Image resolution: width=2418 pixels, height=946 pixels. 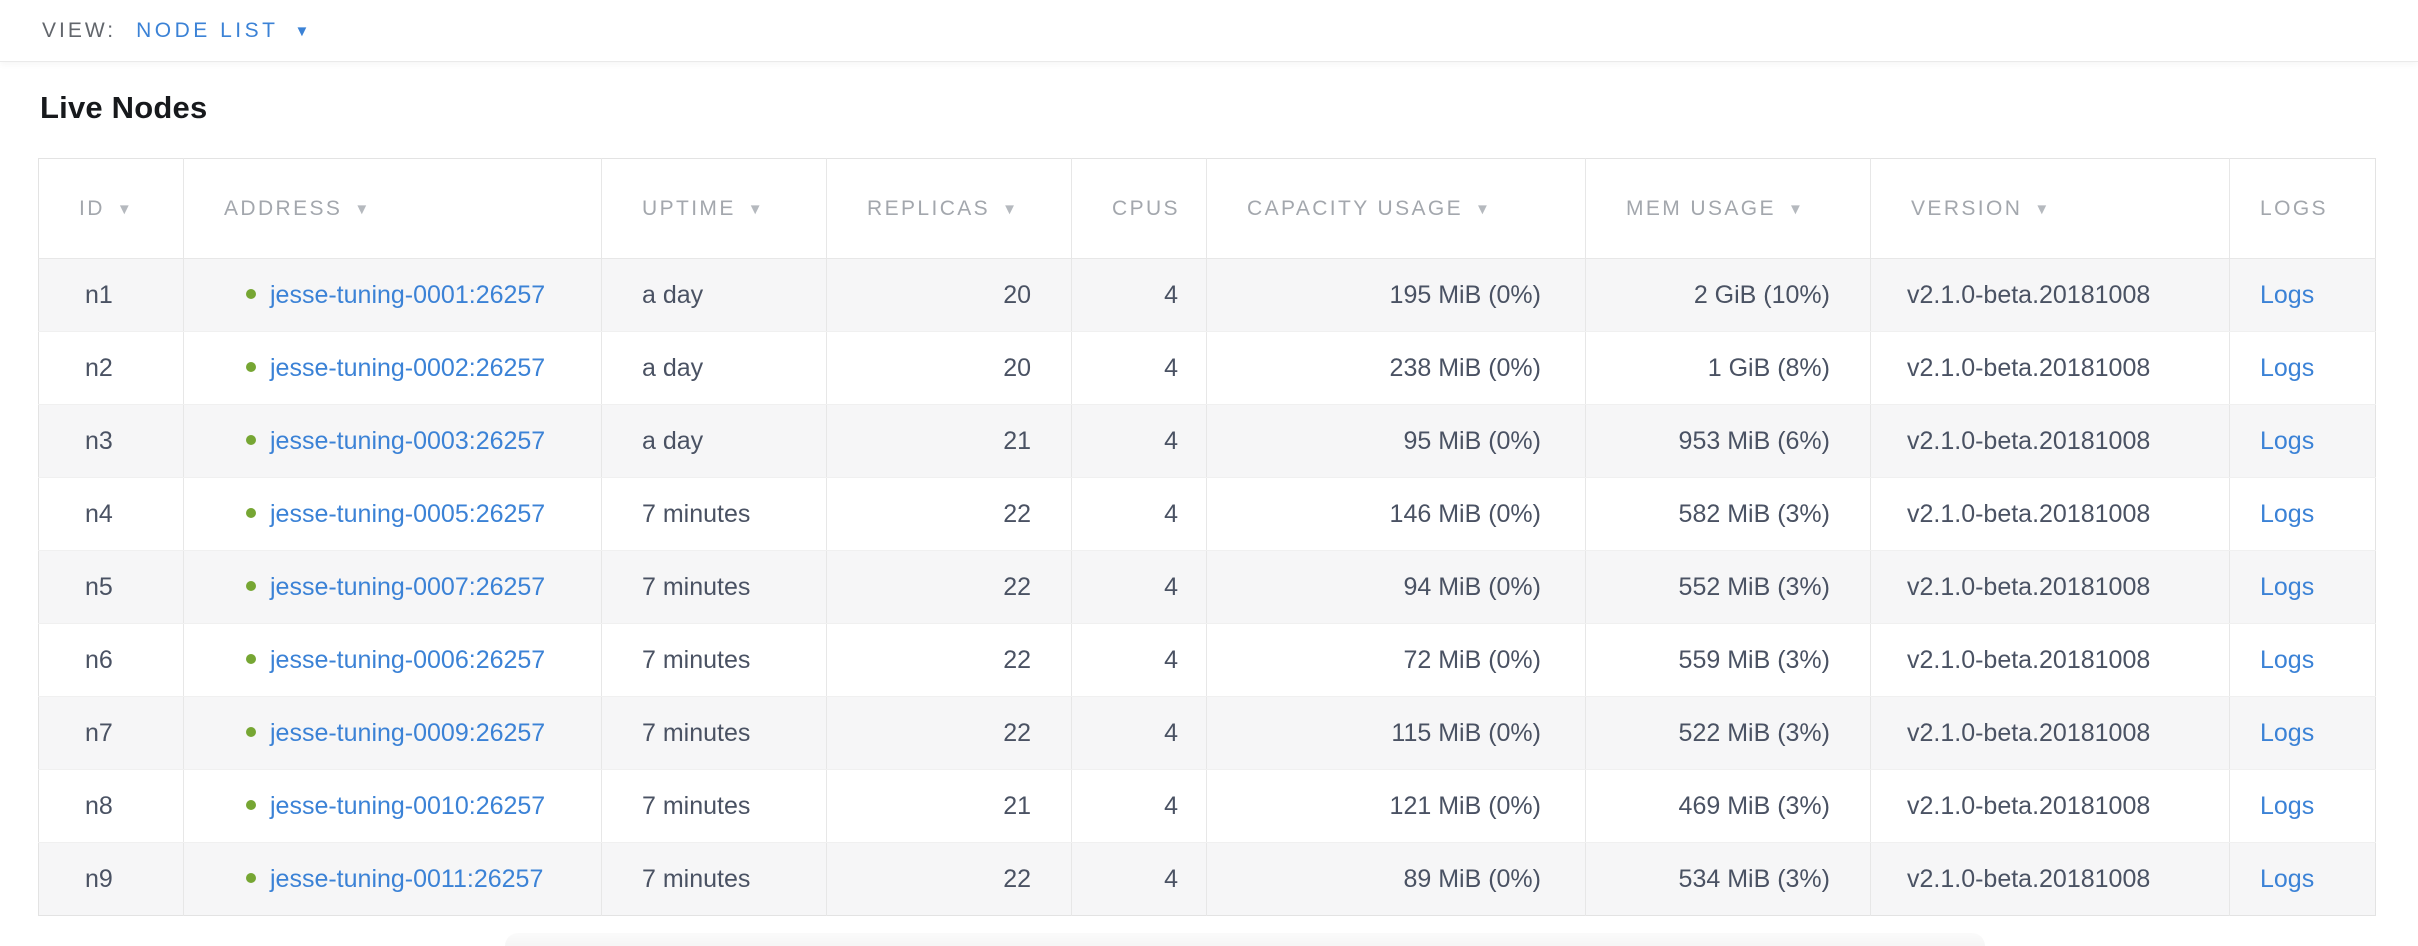 I want to click on chevron-down-icon: ▼, so click(x=302, y=31).